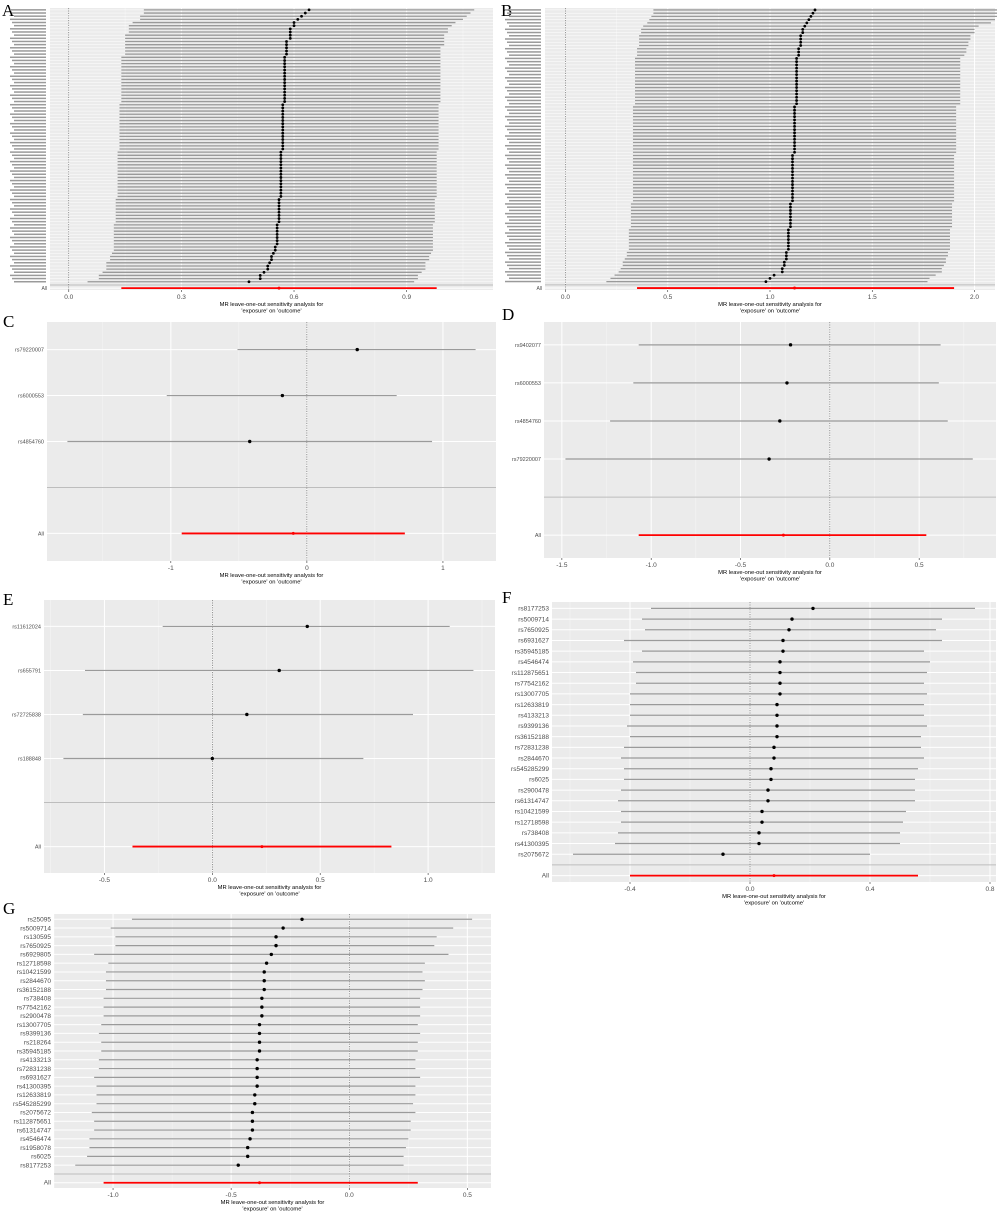 This screenshot has width=997, height=1217. I want to click on x-tick-label: 0.0, so click(68, 297).